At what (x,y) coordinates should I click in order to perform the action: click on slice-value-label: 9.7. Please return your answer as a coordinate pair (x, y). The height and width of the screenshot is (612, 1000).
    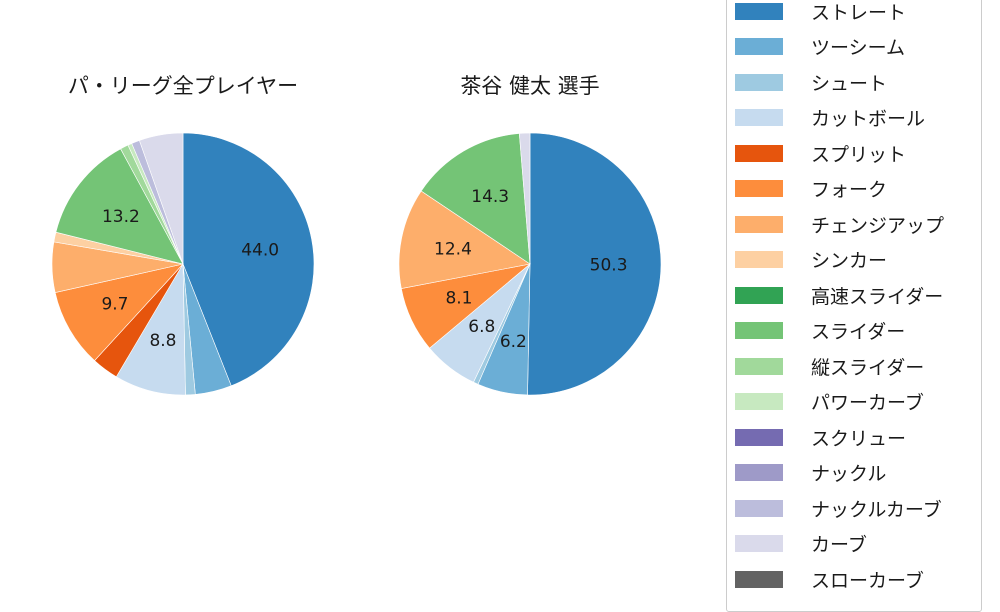
    Looking at the image, I should click on (114, 304).